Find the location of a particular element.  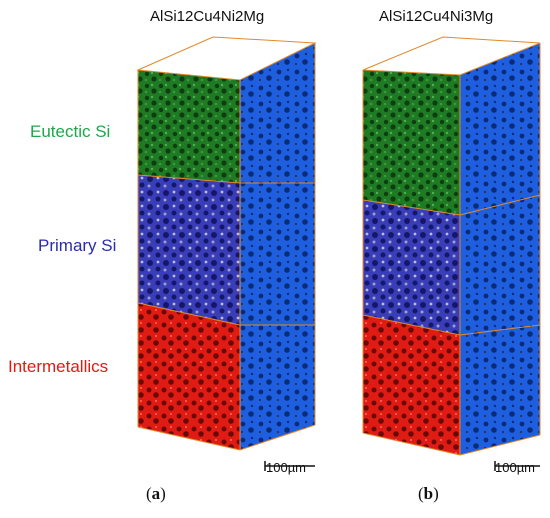

panel-b-title: AlSi12Cu4Ni3Mg is located at coordinates (436, 16).